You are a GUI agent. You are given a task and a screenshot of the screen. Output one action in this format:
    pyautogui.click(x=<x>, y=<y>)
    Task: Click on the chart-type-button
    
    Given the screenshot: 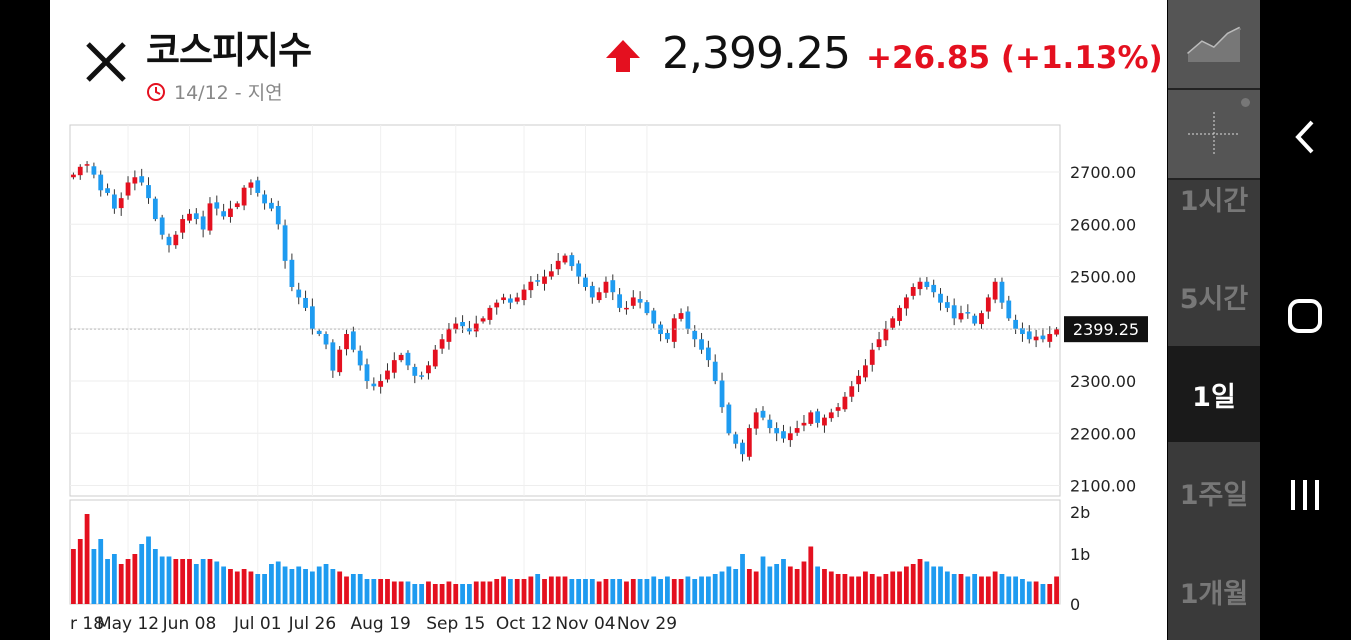 What is the action you would take?
    pyautogui.click(x=1214, y=45)
    